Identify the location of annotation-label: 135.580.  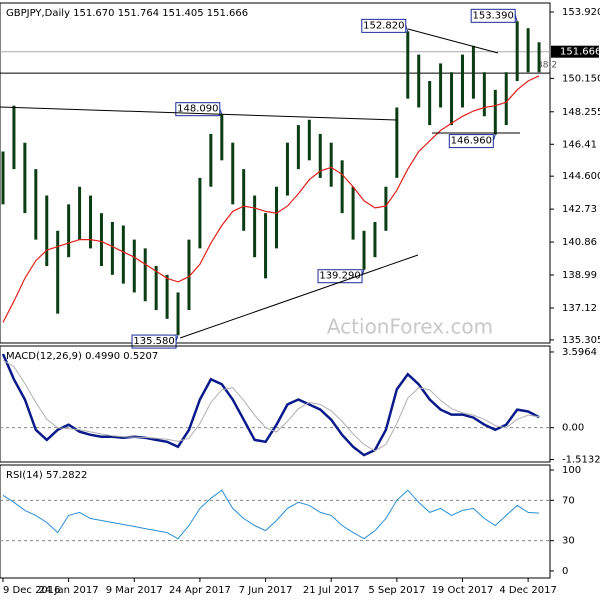
(153, 341).